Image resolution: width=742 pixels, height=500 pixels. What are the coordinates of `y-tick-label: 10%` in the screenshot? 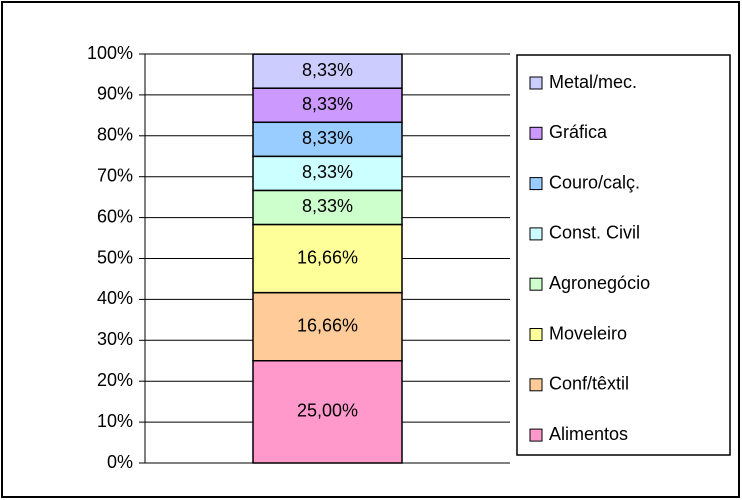 It's located at (115, 421).